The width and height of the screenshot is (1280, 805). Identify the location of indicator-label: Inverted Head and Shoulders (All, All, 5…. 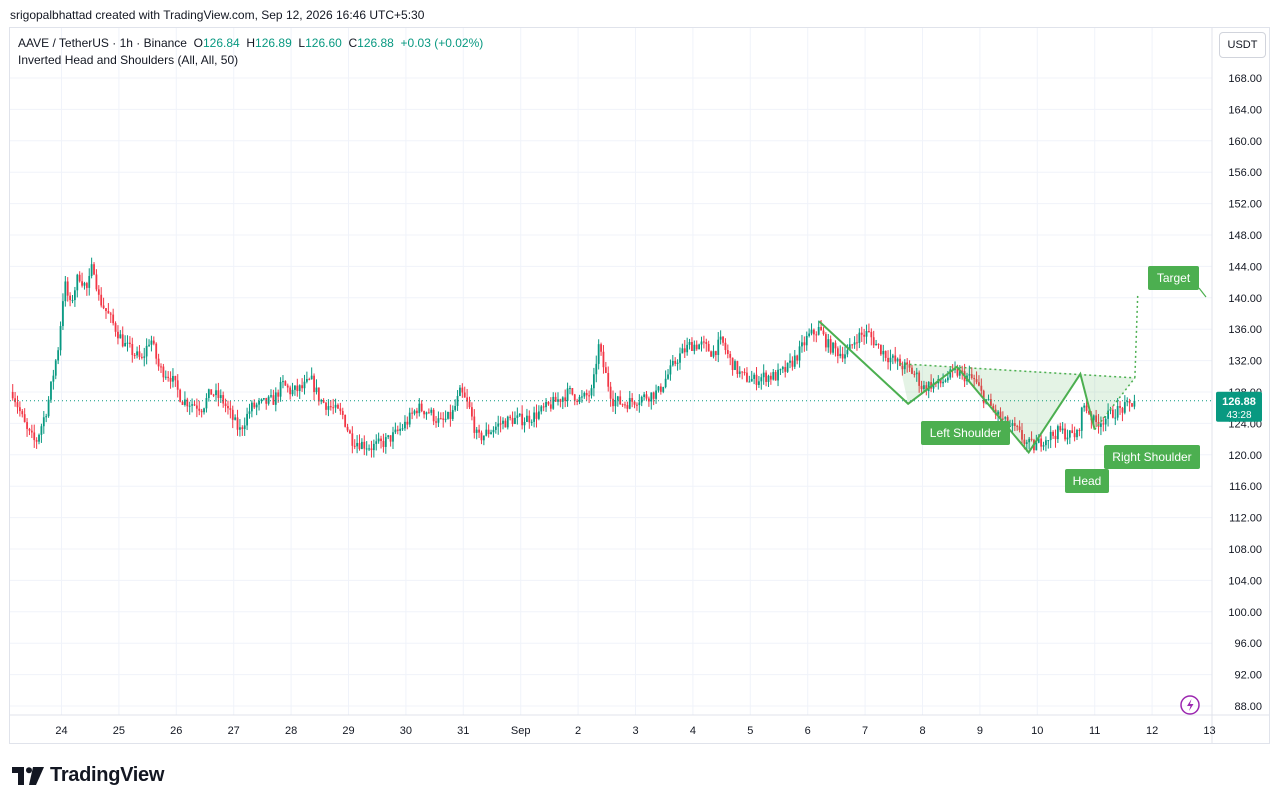
(128, 60).